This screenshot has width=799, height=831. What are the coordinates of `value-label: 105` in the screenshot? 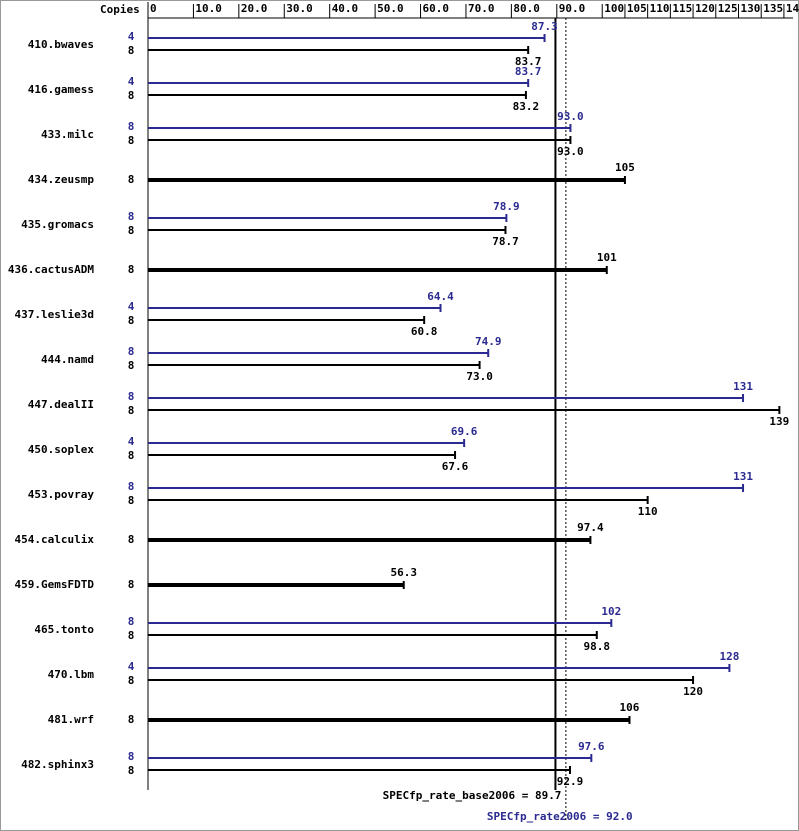 It's located at (625, 167).